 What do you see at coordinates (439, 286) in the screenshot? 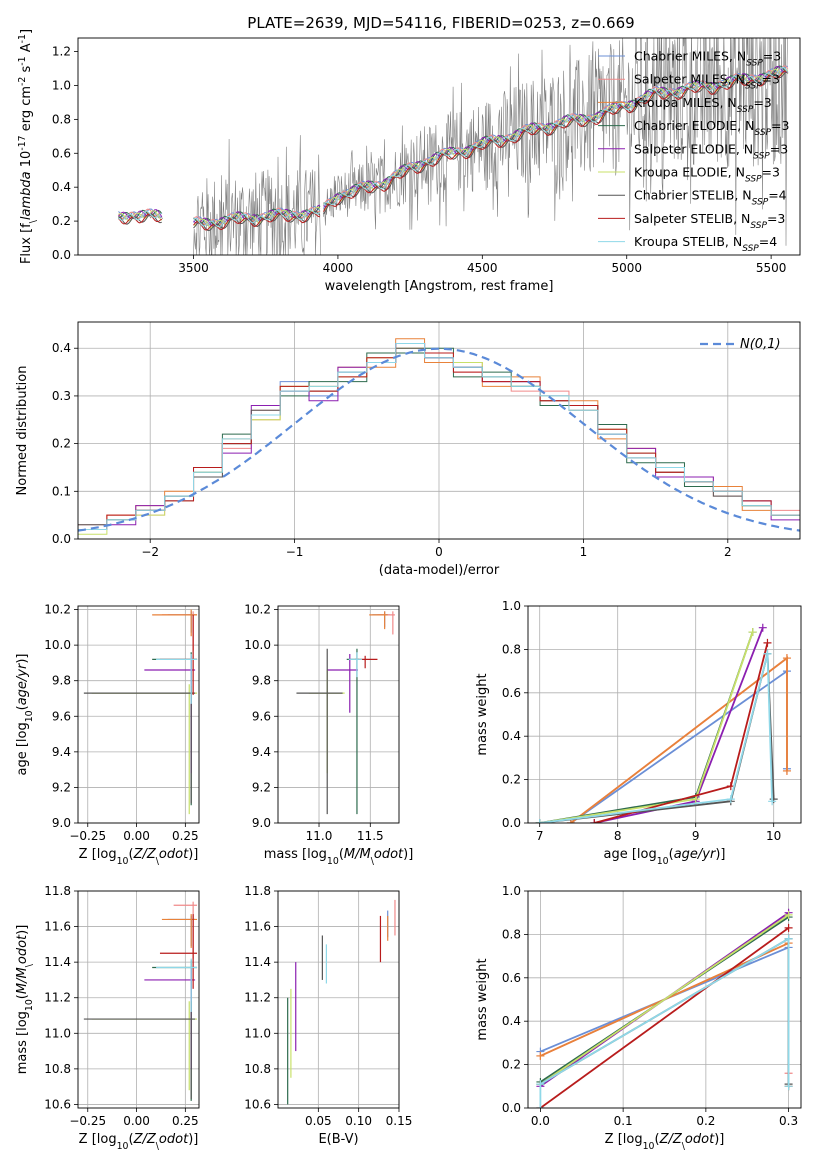
I see `x-axis-label: wavelength [Angstrom, rest frame]` at bounding box center [439, 286].